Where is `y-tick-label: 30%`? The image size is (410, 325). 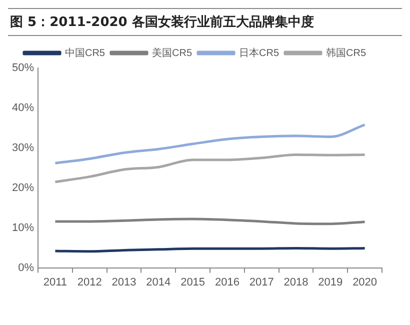
y-tick-label: 30% is located at coordinates (23, 148).